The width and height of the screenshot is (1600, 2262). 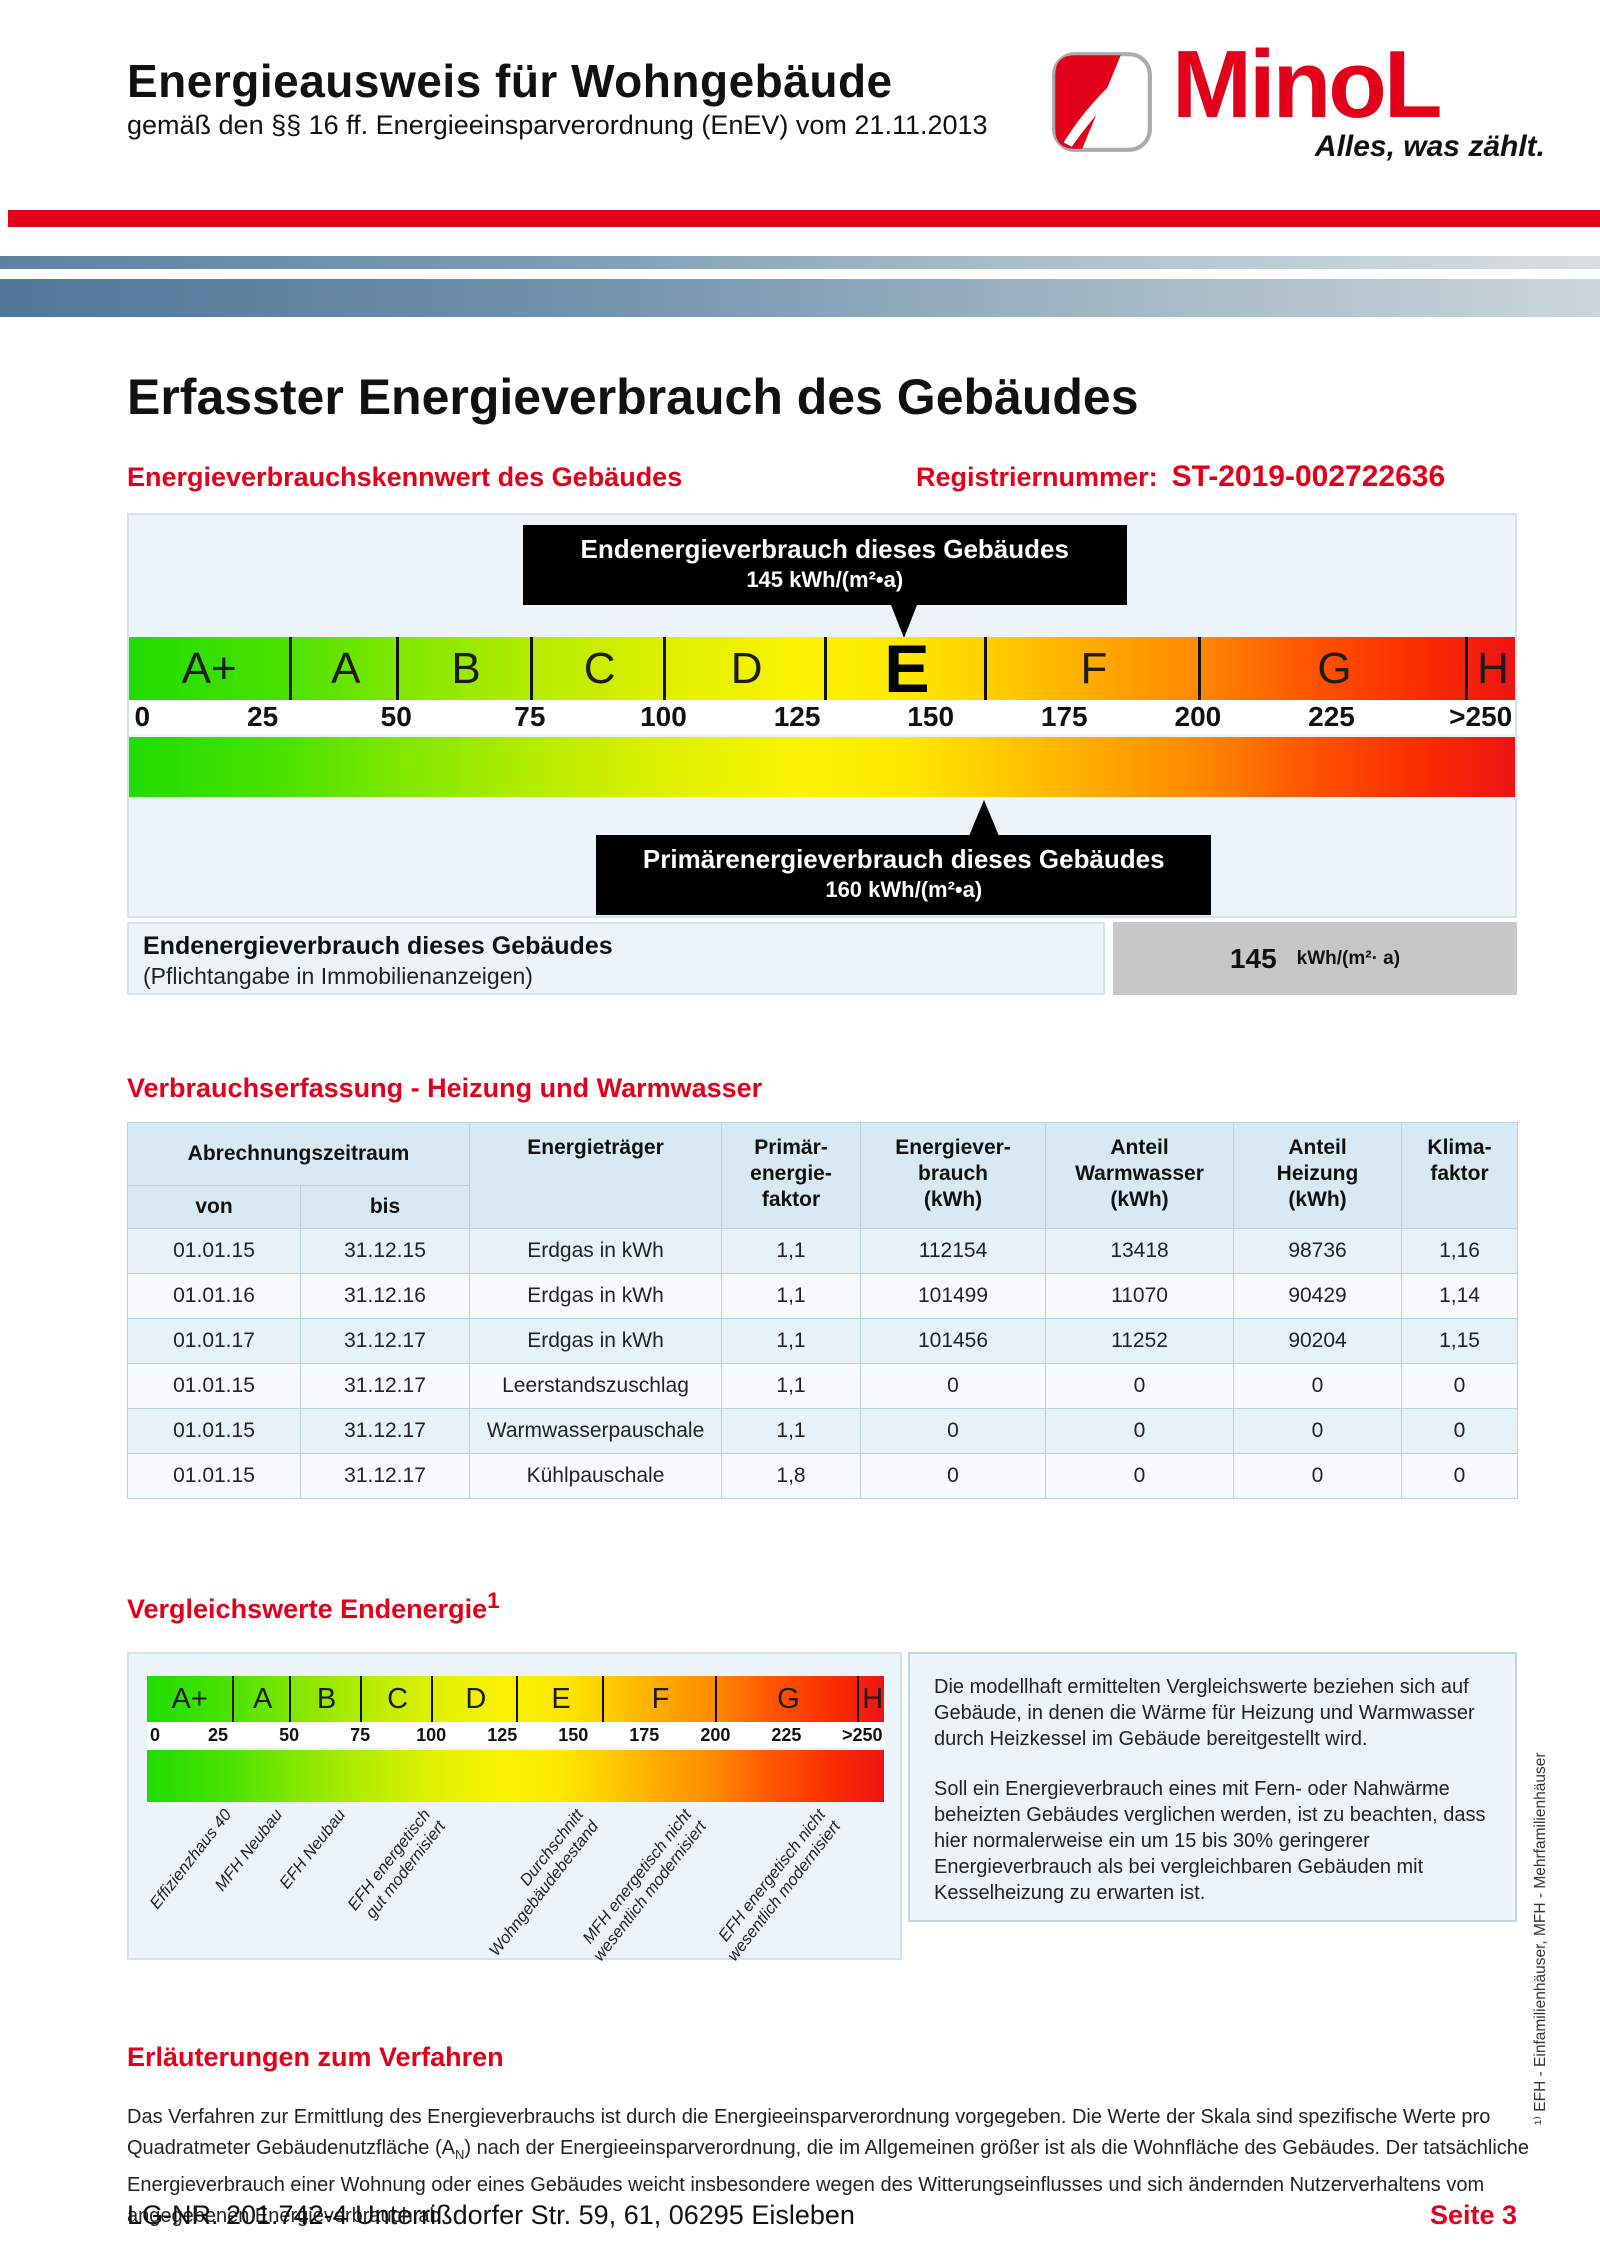 I want to click on gradient-stripe-thick, so click(x=800, y=298).